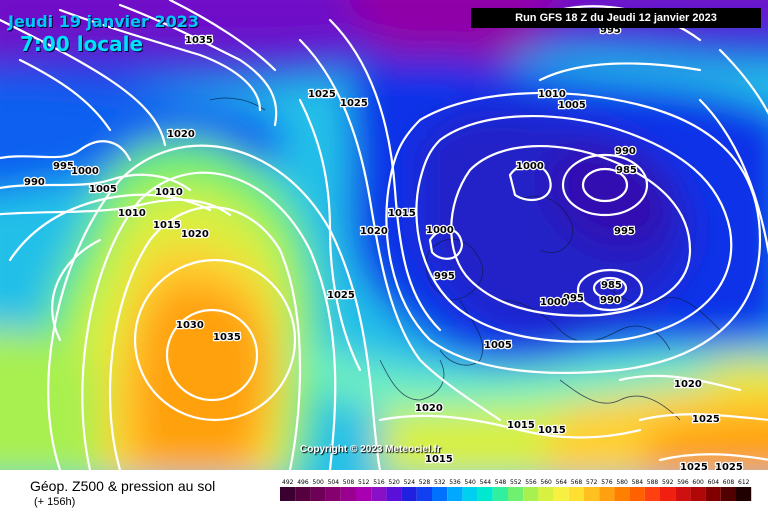 Image resolution: width=768 pixels, height=512 pixels. Describe the element at coordinates (562, 482) in the screenshot. I see `scale-tick-label: 564` at that location.